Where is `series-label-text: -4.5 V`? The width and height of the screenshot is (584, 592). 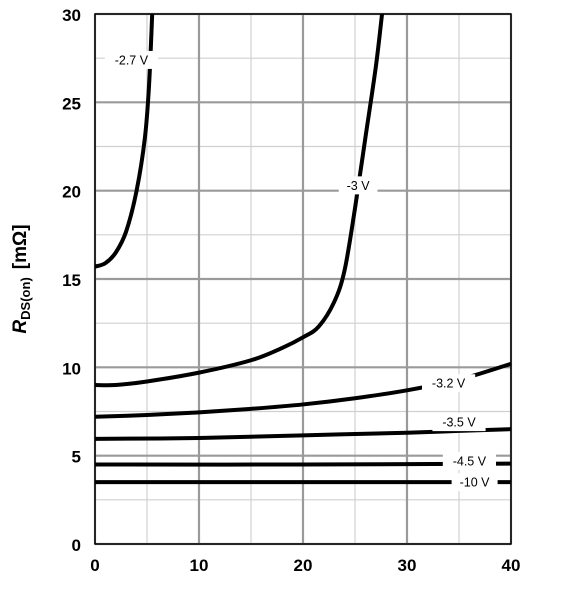
series-label-text: -4.5 V is located at coordinates (470, 461).